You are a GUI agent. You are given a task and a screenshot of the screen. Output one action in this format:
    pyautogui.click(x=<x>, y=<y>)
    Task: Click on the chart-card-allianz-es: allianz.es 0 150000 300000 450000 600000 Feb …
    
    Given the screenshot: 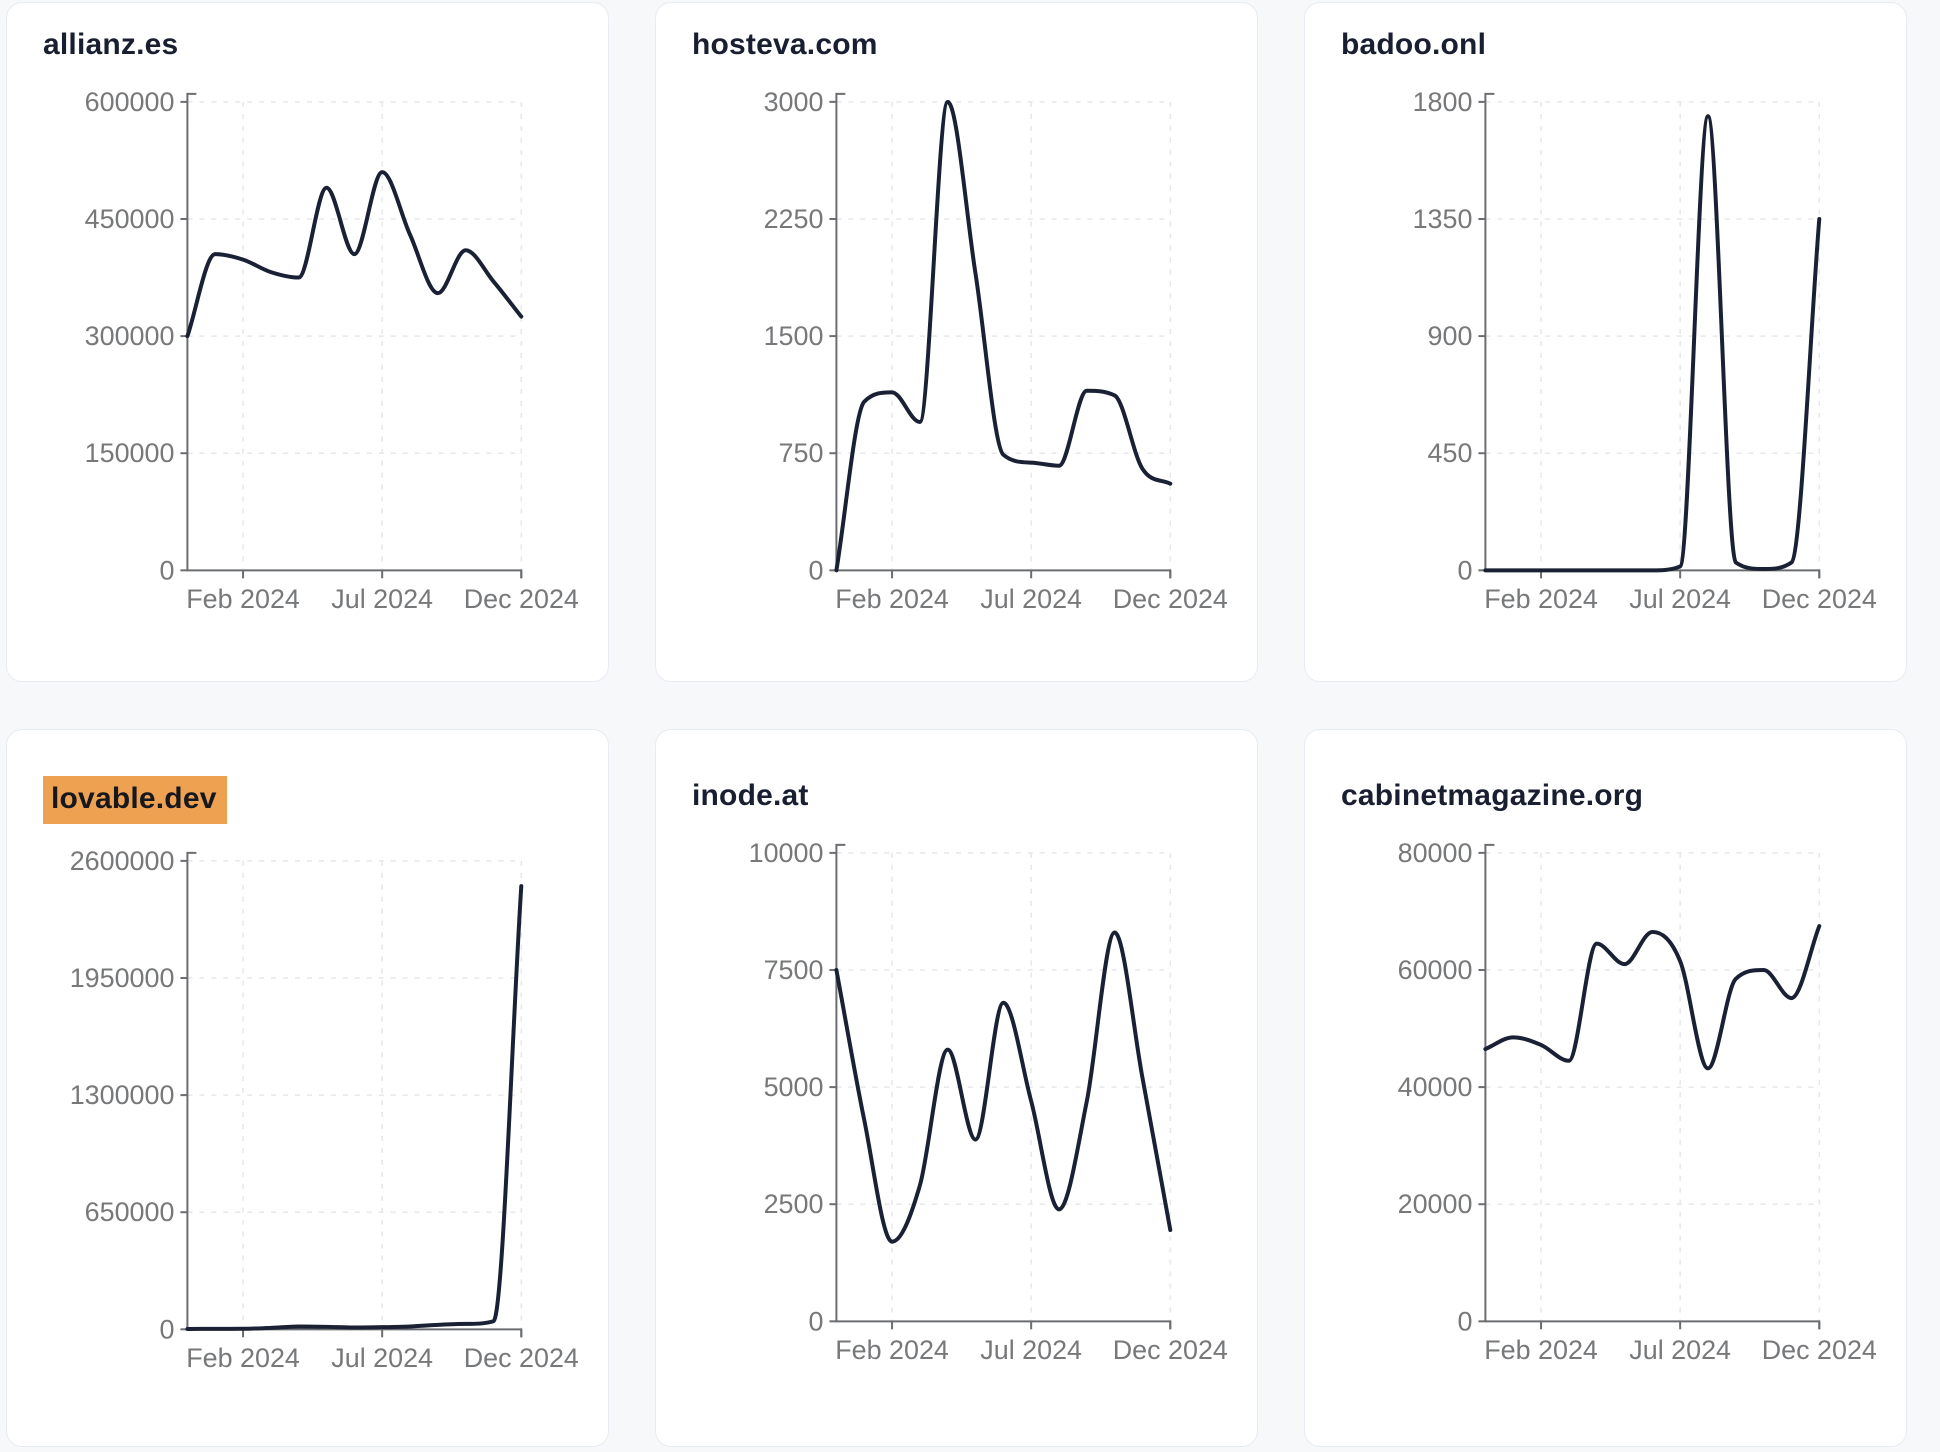 What is the action you would take?
    pyautogui.click(x=307, y=342)
    